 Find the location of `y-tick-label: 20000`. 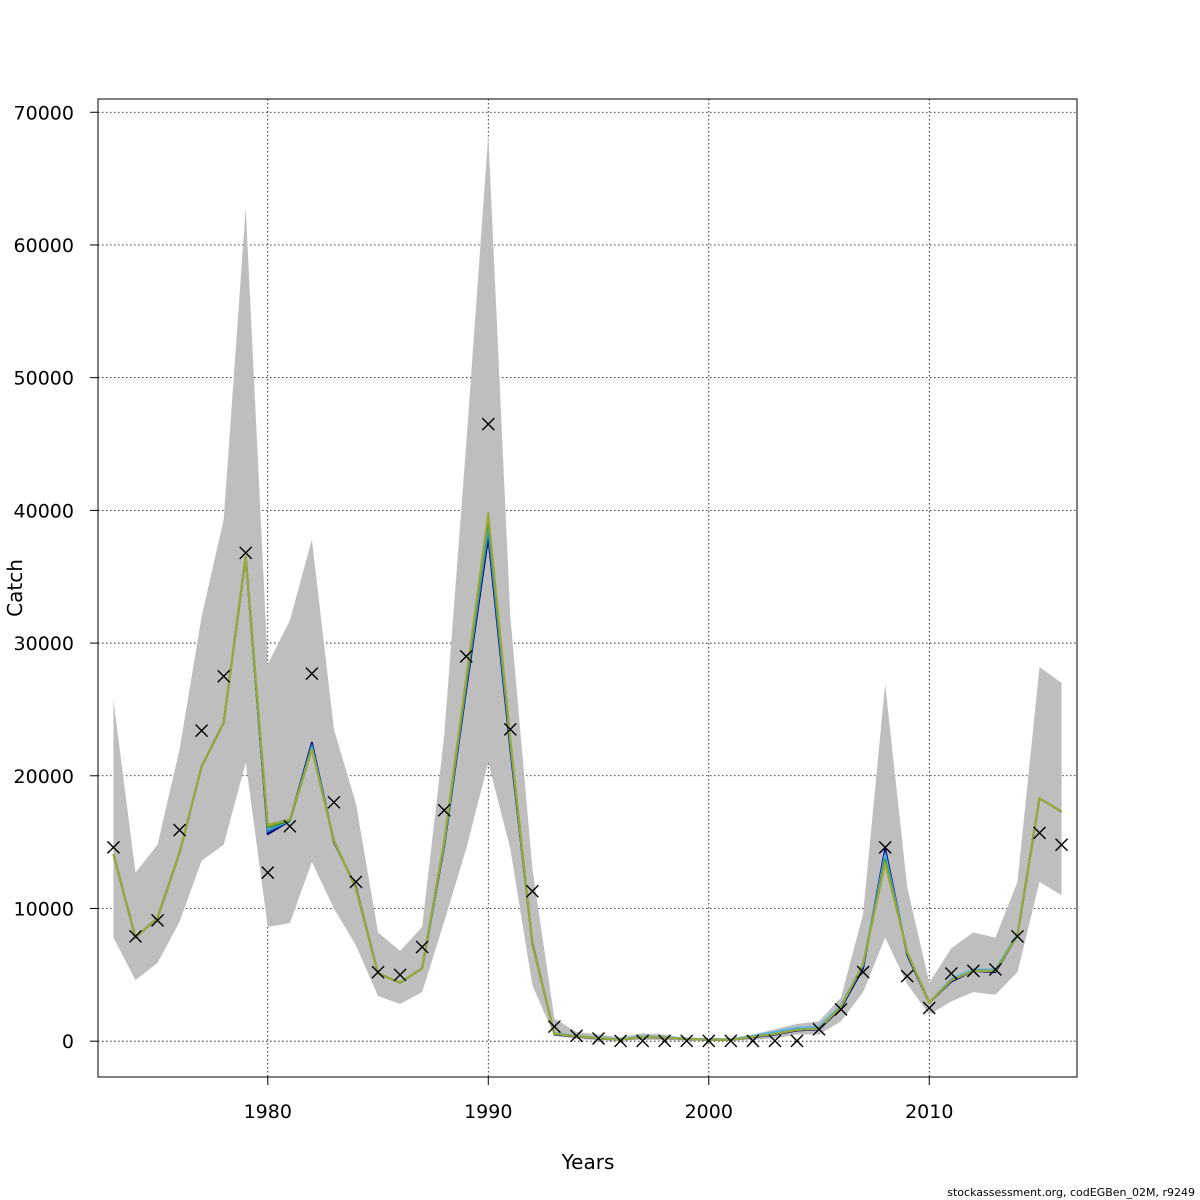

y-tick-label: 20000 is located at coordinates (44, 777).